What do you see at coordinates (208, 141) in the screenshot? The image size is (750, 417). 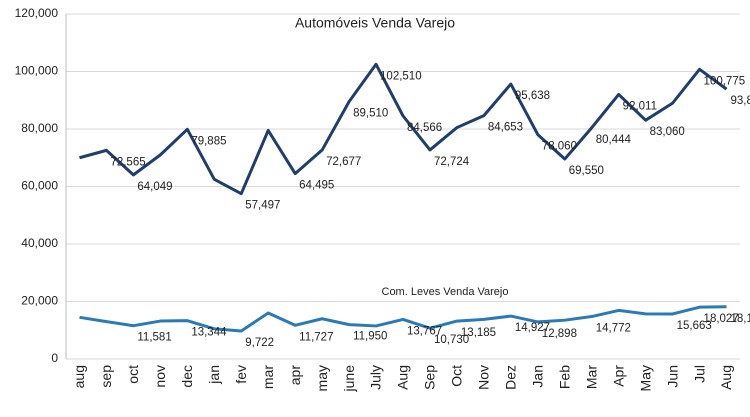 I see `data-label: 79,885` at bounding box center [208, 141].